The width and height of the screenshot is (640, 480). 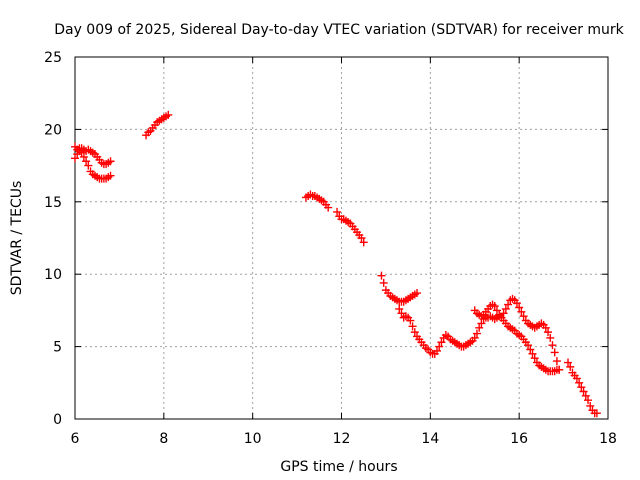 I want to click on series-seg5, so click(x=350, y=227).